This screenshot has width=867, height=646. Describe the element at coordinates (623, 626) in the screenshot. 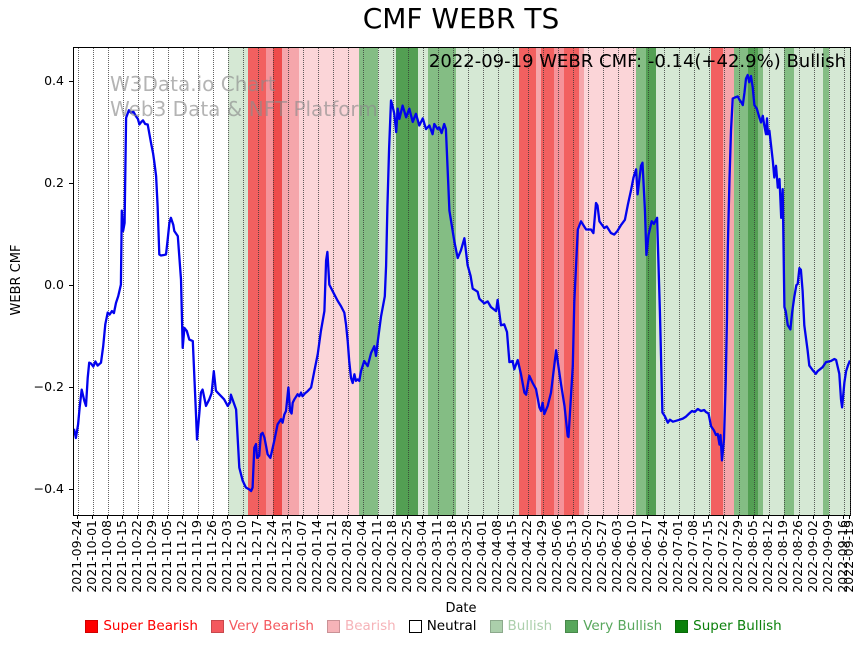

I see `legend-label-very_bullish: Very Bullish` at that location.